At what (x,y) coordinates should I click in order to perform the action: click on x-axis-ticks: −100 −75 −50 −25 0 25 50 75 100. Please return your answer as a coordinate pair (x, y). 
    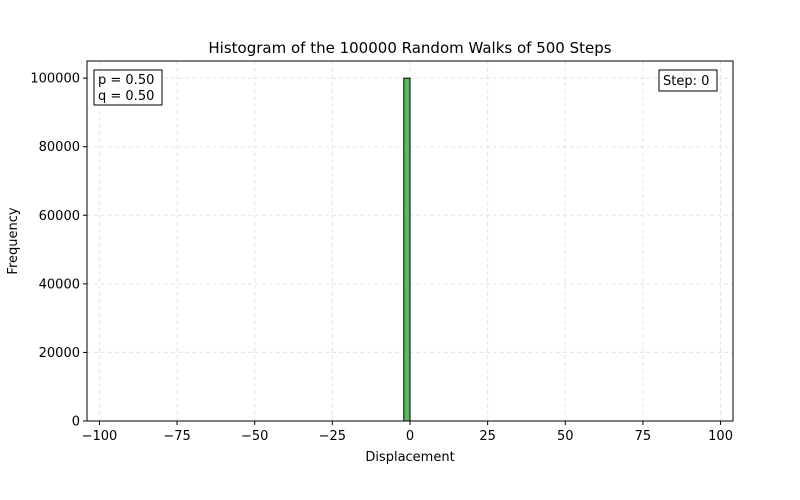
    Looking at the image, I should click on (407, 432).